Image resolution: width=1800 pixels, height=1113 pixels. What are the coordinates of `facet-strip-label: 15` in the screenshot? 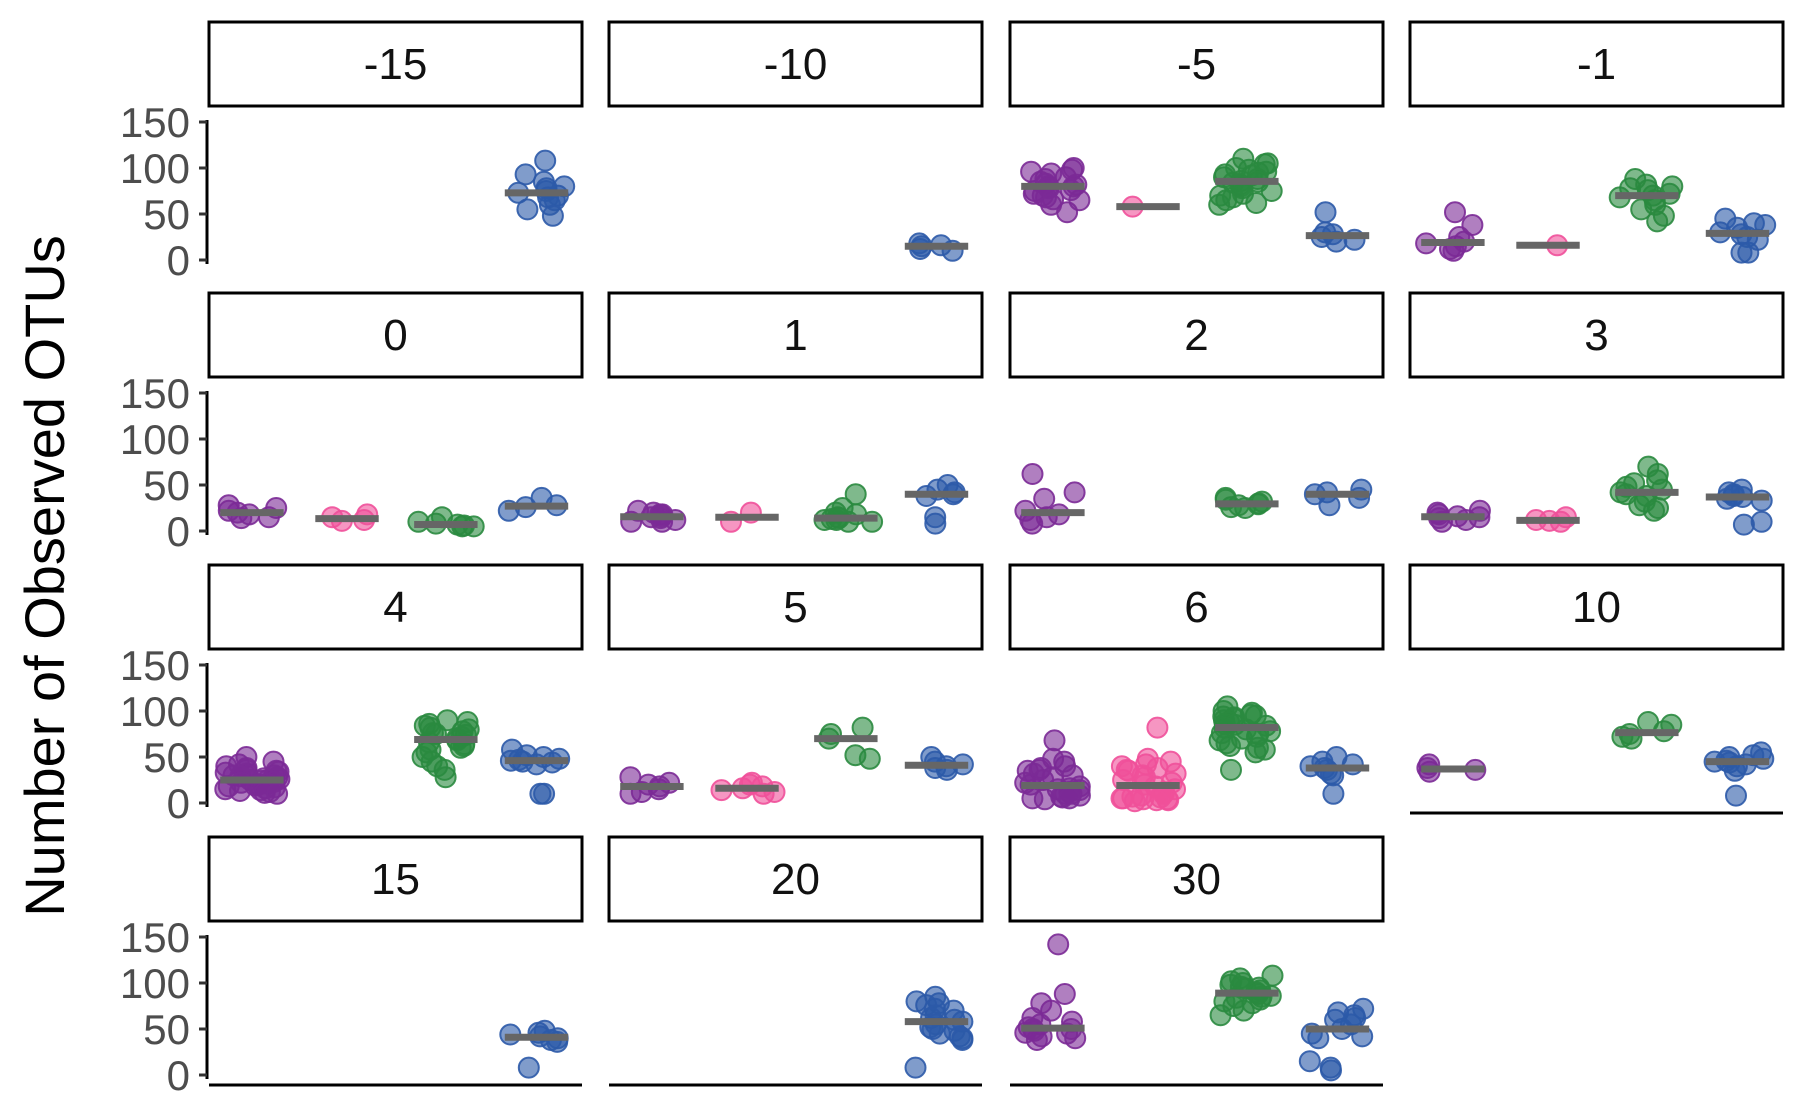 It's located at (395, 879).